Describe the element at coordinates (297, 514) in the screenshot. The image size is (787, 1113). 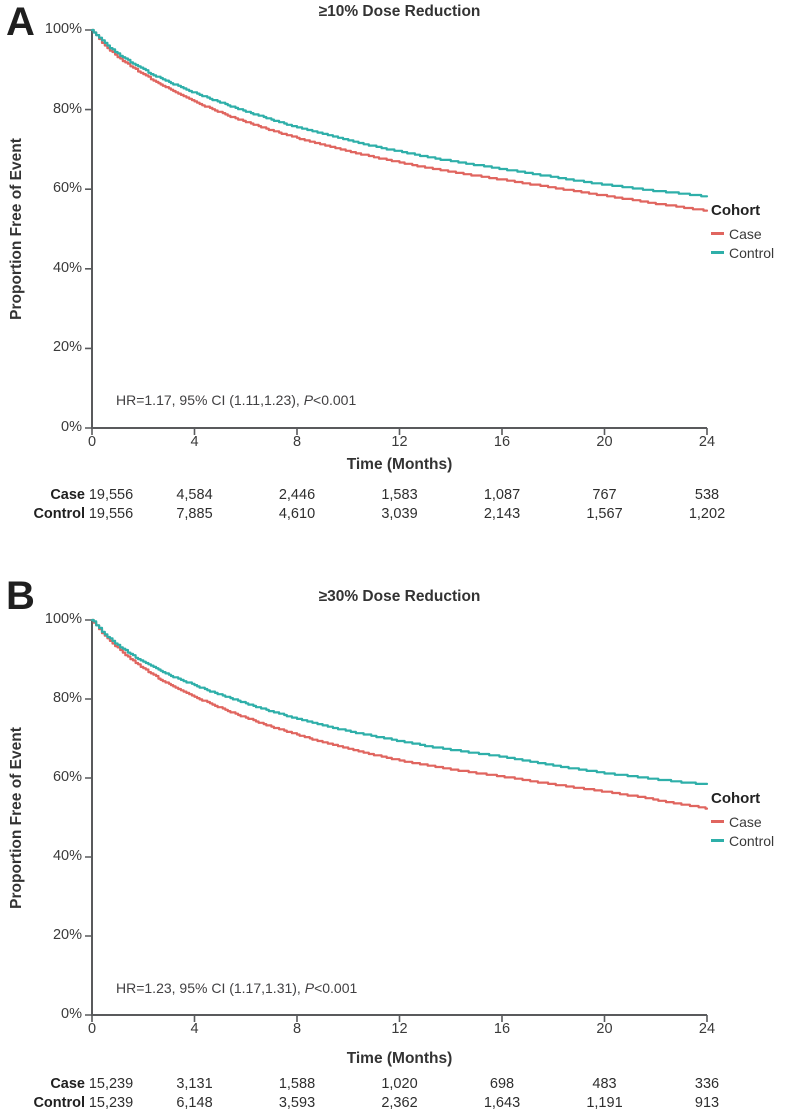
I see `risk-count: 4,610` at that location.